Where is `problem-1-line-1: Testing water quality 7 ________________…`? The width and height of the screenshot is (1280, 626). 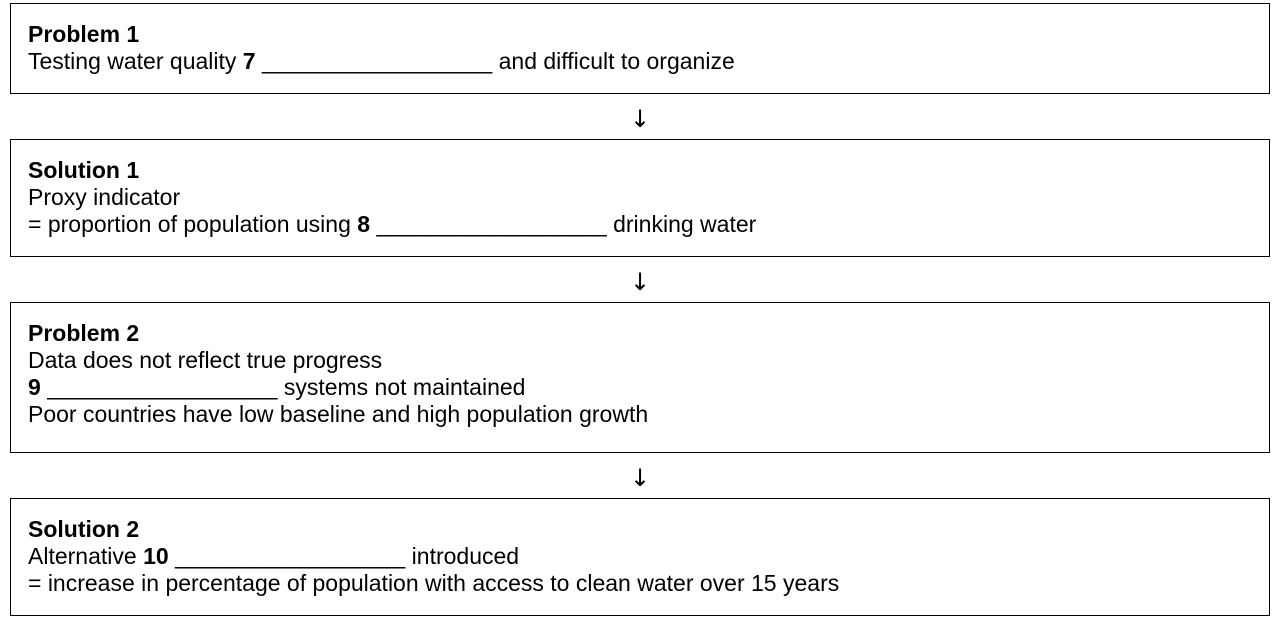
problem-1-line-1: Testing water quality 7 ________________… is located at coordinates (640, 61).